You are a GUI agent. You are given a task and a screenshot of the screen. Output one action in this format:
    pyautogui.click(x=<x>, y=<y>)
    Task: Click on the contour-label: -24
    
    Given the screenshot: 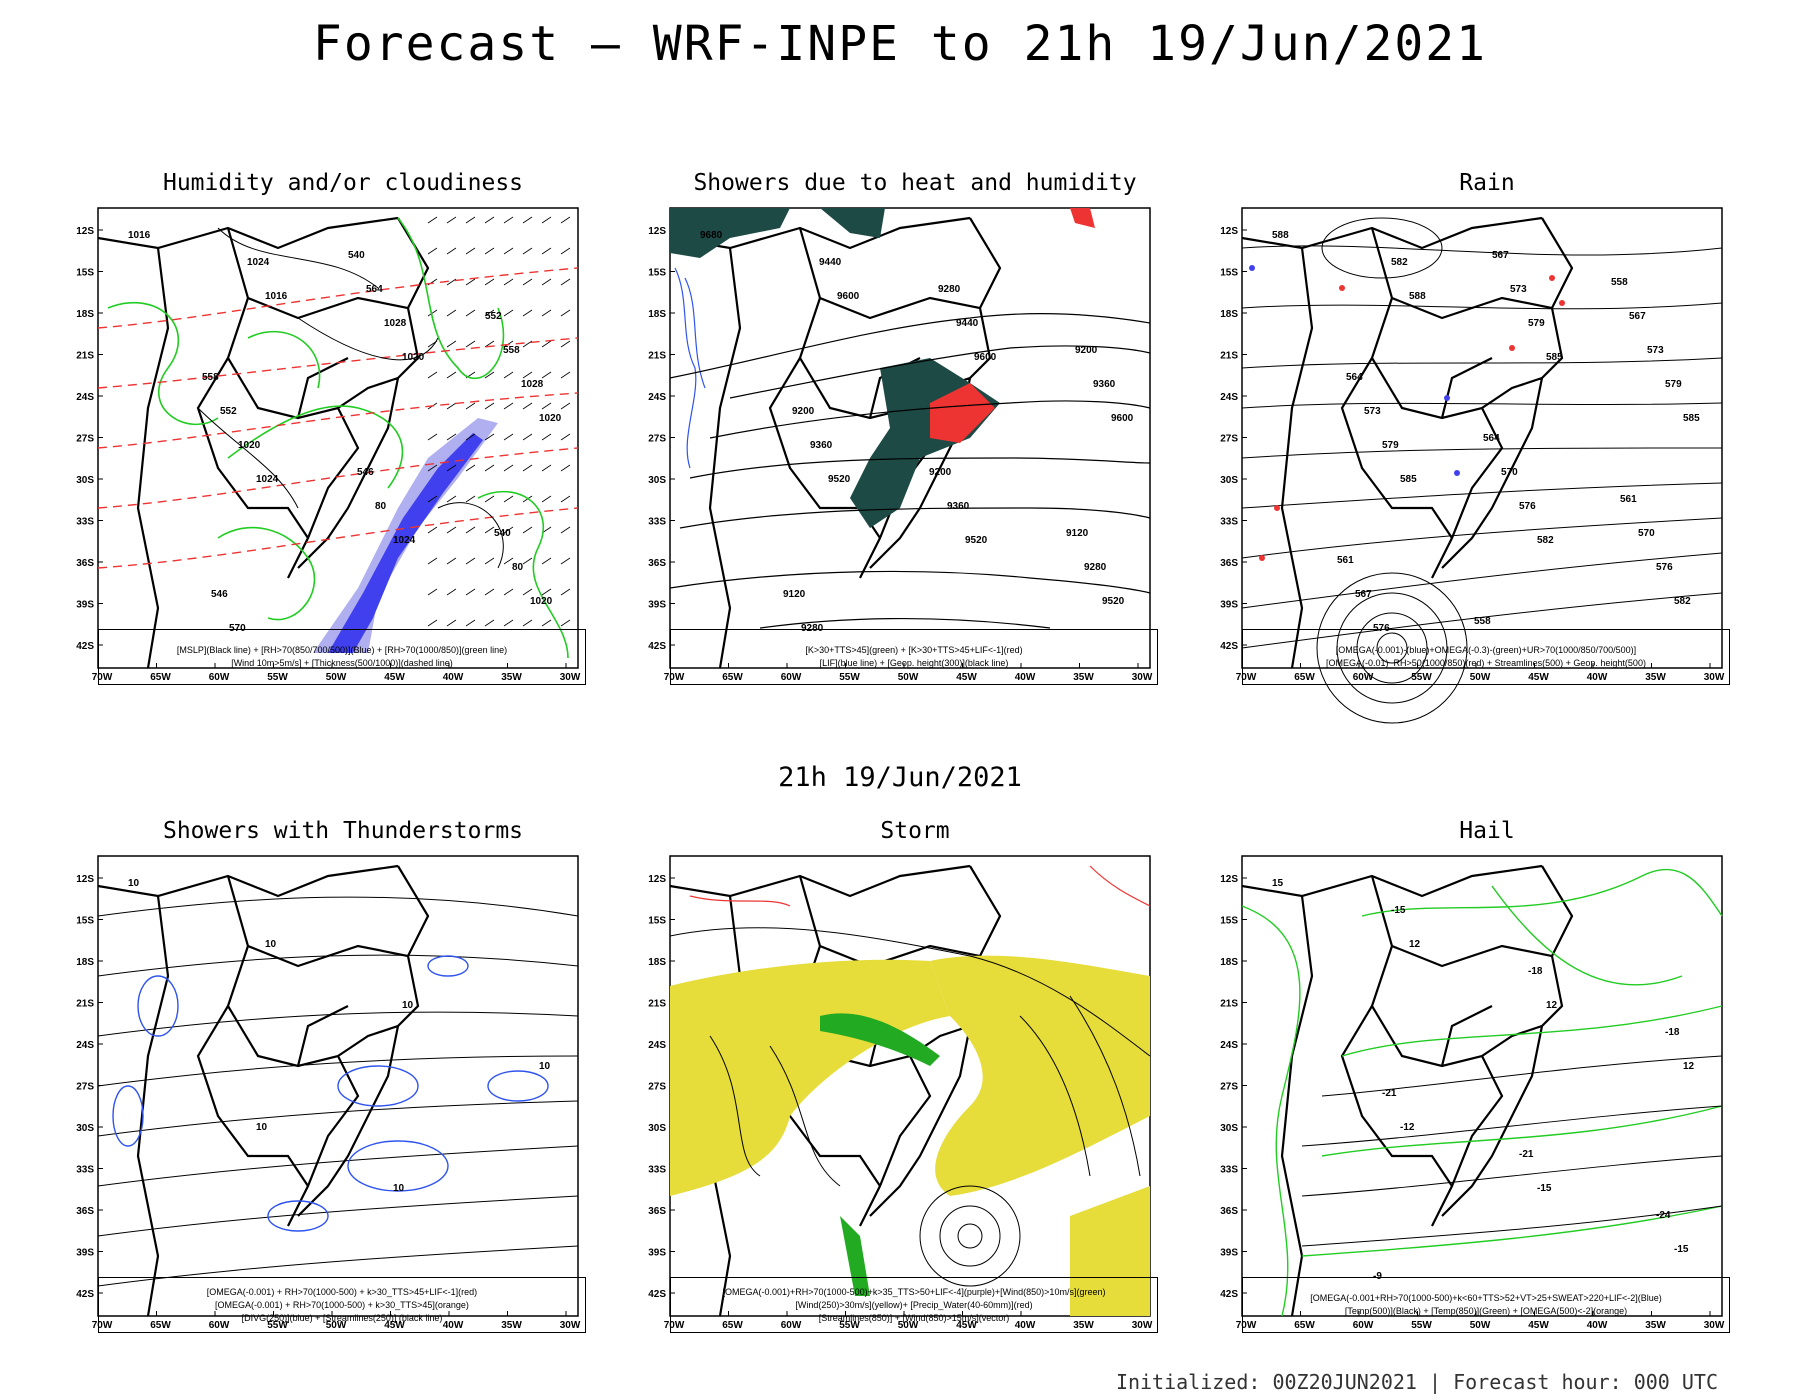 What is the action you would take?
    pyautogui.click(x=1663, y=1215)
    